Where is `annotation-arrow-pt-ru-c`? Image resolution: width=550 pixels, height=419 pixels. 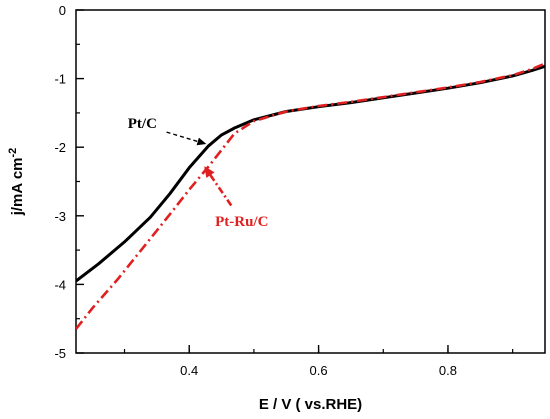
annotation-arrow-pt-ru-c is located at coordinates (218, 186).